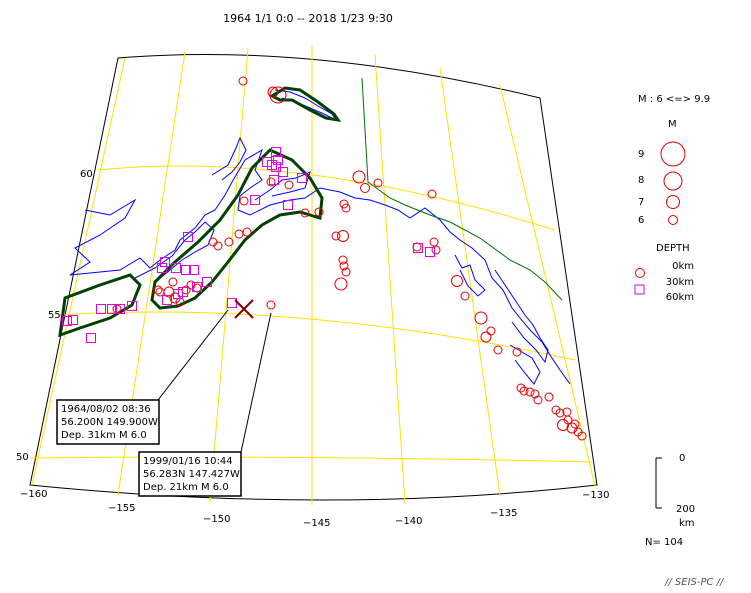 The image size is (751, 593). Describe the element at coordinates (673, 202) in the screenshot. I see `legend-m-7-symbol` at that location.